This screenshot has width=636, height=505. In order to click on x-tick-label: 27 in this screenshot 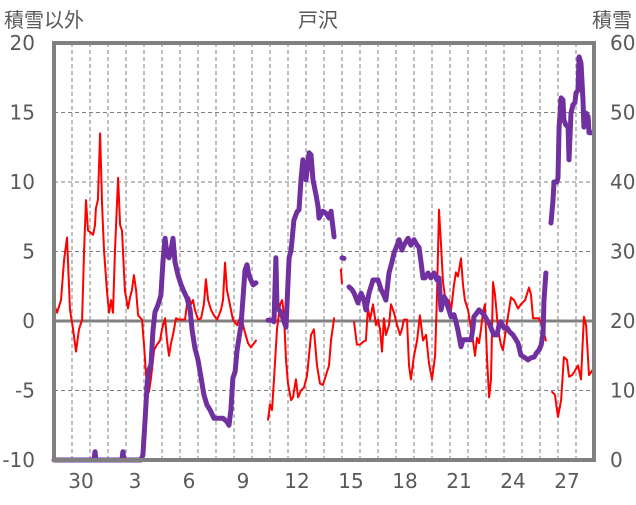, I will do `click(566, 481)`.